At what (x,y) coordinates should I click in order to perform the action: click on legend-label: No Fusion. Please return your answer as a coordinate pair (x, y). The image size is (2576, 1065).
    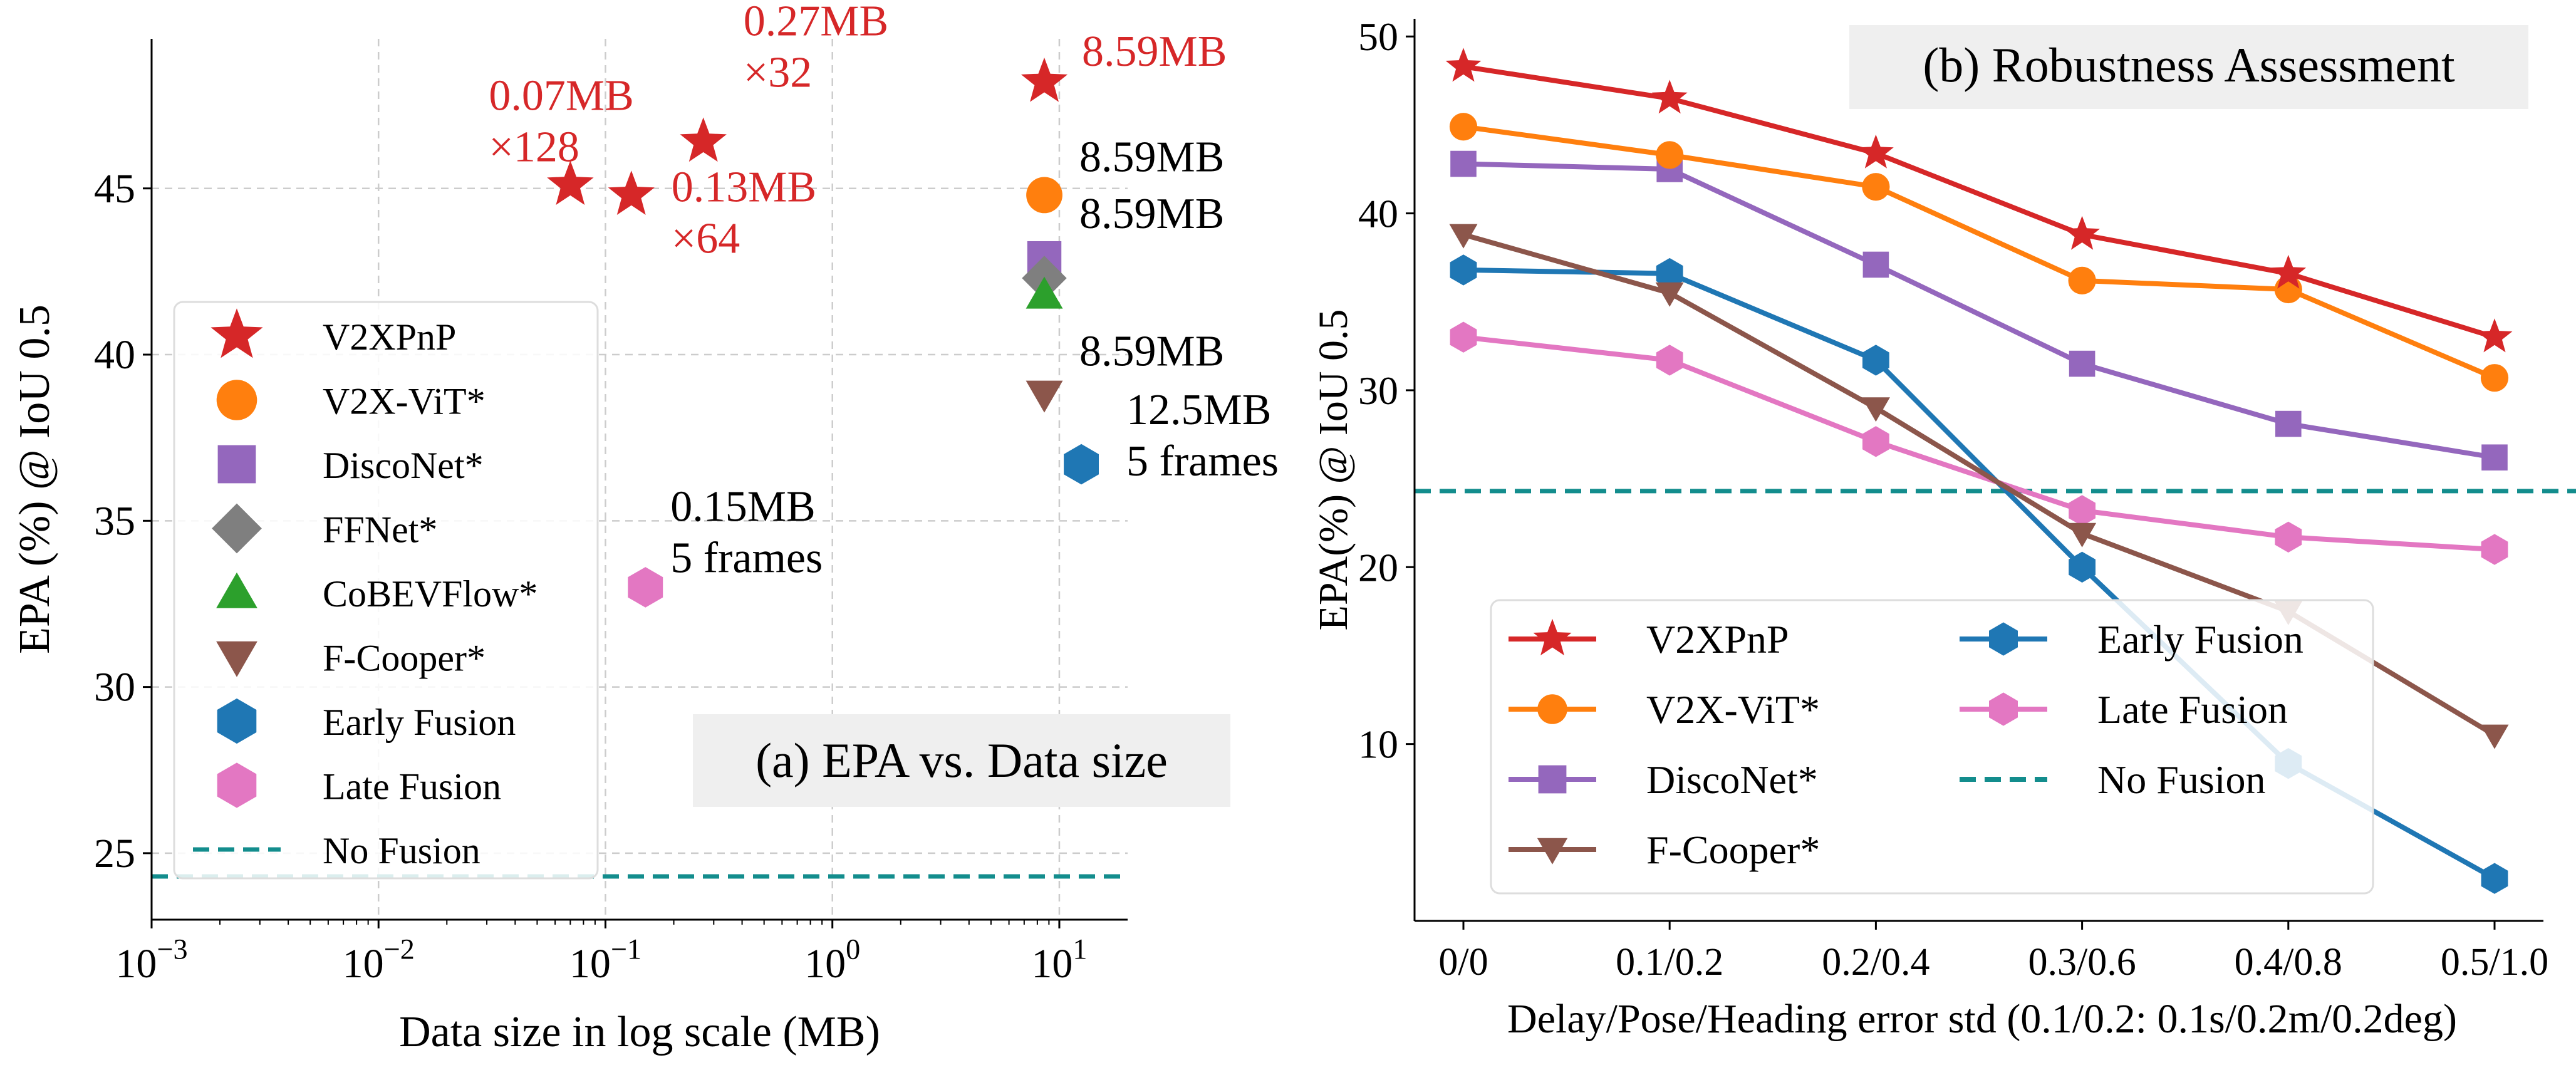
    Looking at the image, I should click on (401, 850).